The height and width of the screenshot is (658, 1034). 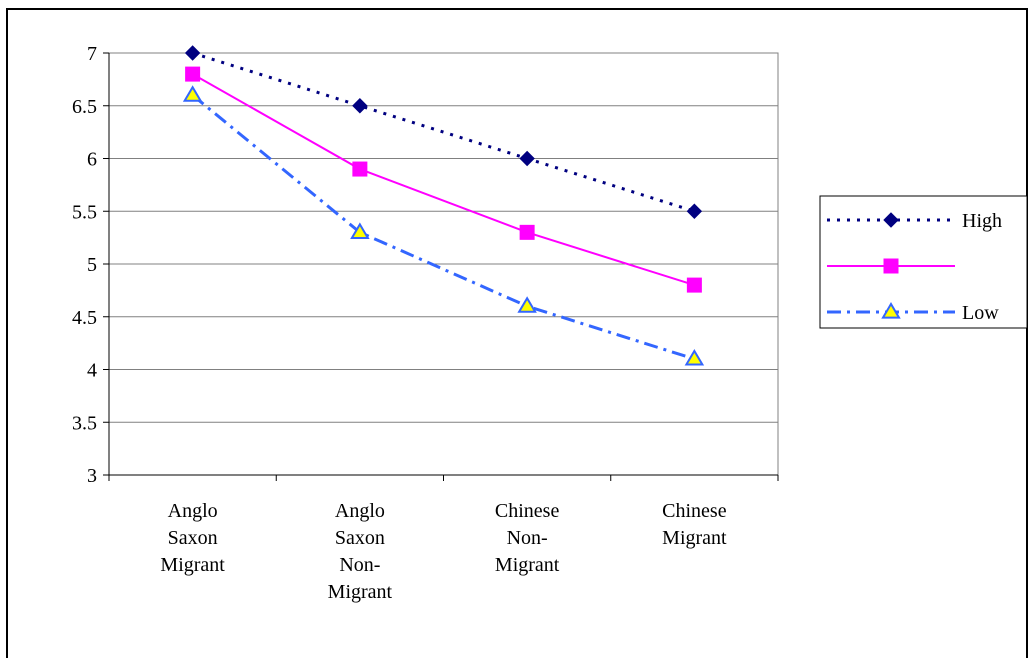 What do you see at coordinates (92, 160) in the screenshot?
I see `y-tick-label: 6` at bounding box center [92, 160].